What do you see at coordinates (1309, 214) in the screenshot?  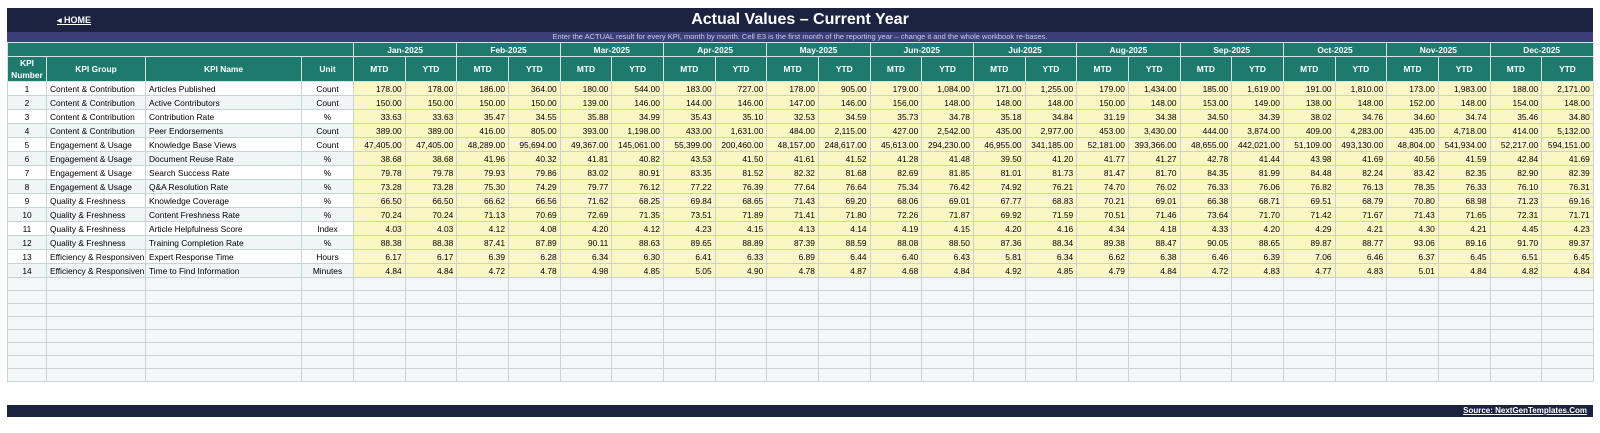 I see `mtd-value-cell: 71.42` at bounding box center [1309, 214].